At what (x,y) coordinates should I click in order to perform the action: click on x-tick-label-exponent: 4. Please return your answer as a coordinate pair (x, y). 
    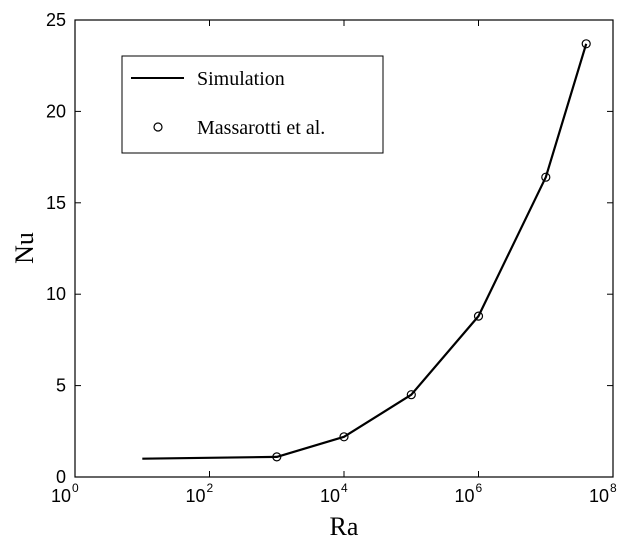
    Looking at the image, I should click on (344, 488).